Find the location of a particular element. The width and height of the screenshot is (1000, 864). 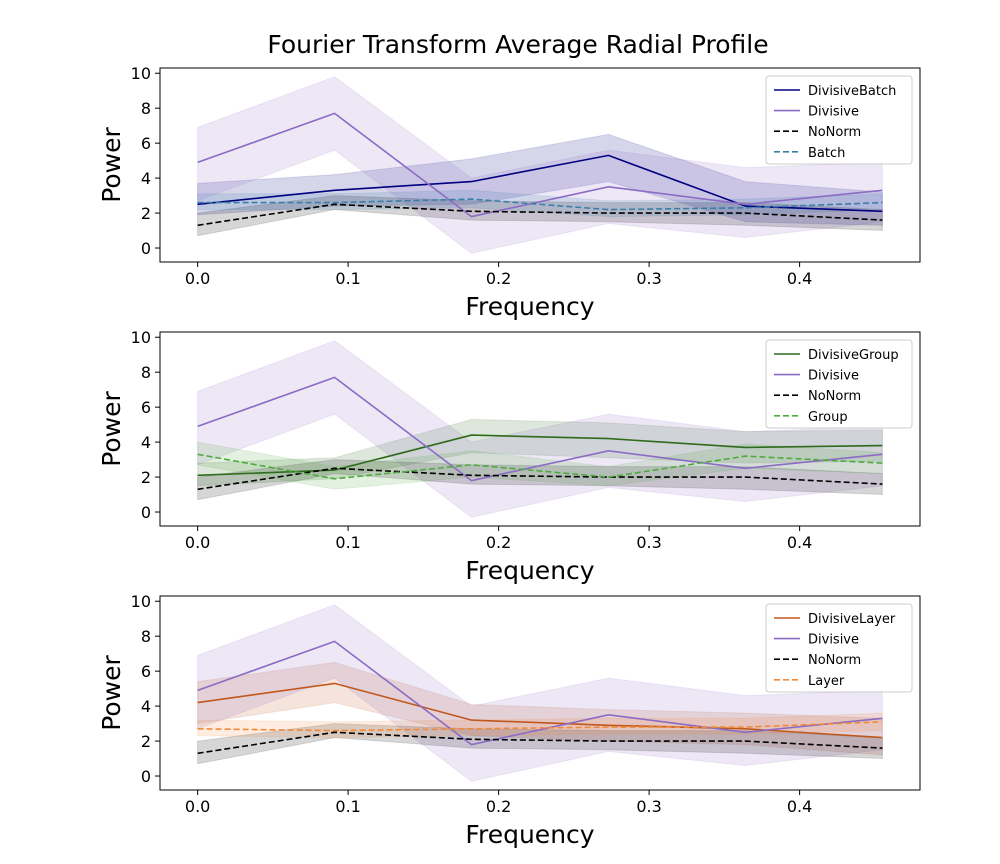

legend-panel-3: DivisiveLayer Divisive NoNorm Layer is located at coordinates (839, 648).